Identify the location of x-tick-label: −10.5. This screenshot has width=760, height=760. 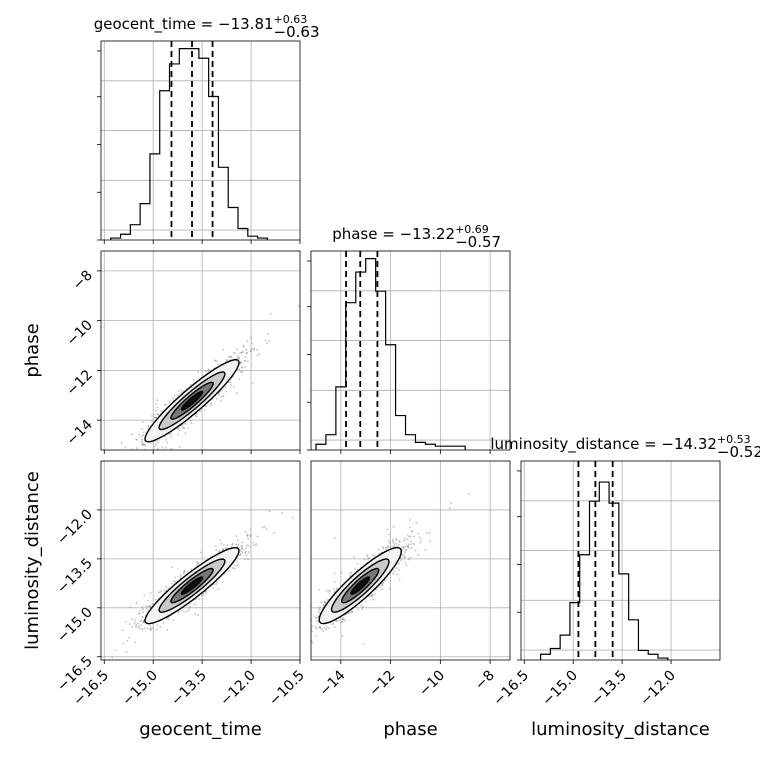
(287, 689).